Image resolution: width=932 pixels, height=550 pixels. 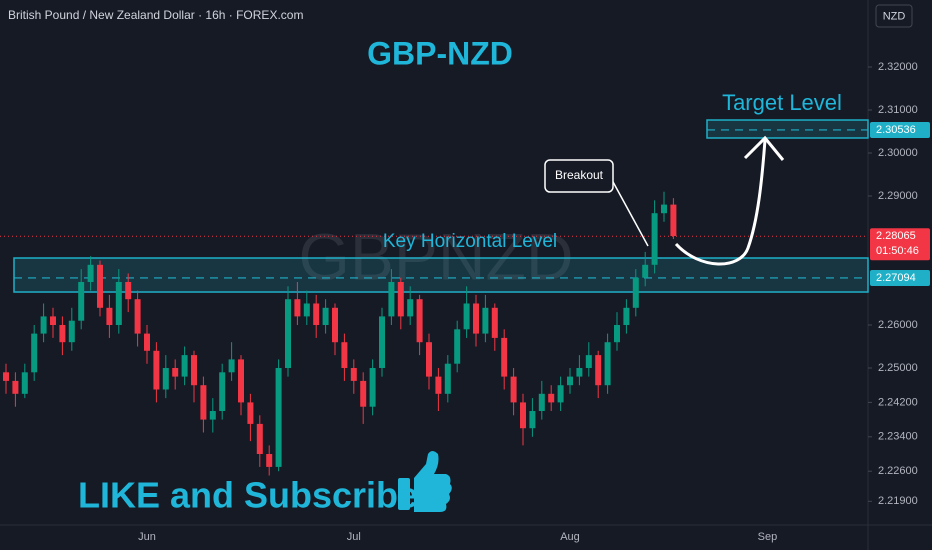 I want to click on last-price-bg, so click(x=900, y=244).